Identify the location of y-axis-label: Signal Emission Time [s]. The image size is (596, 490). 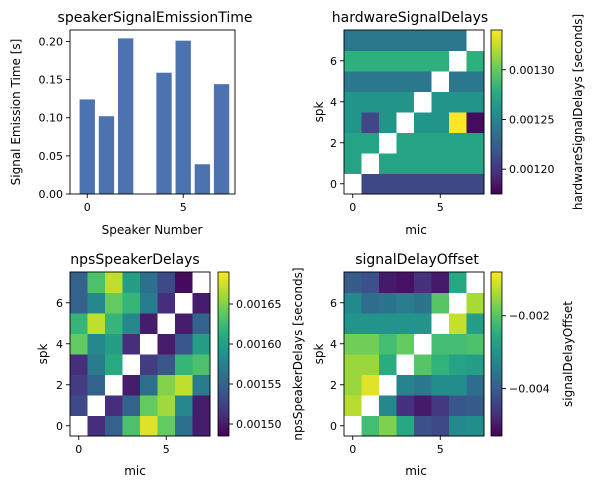
(16, 112).